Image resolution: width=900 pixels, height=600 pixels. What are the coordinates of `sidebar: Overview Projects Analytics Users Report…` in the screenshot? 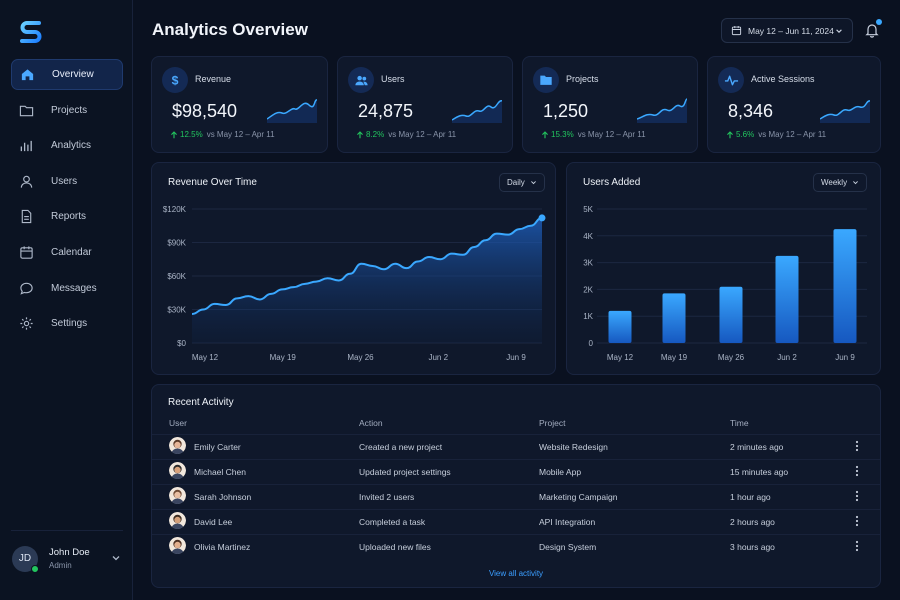 It's located at (66, 300).